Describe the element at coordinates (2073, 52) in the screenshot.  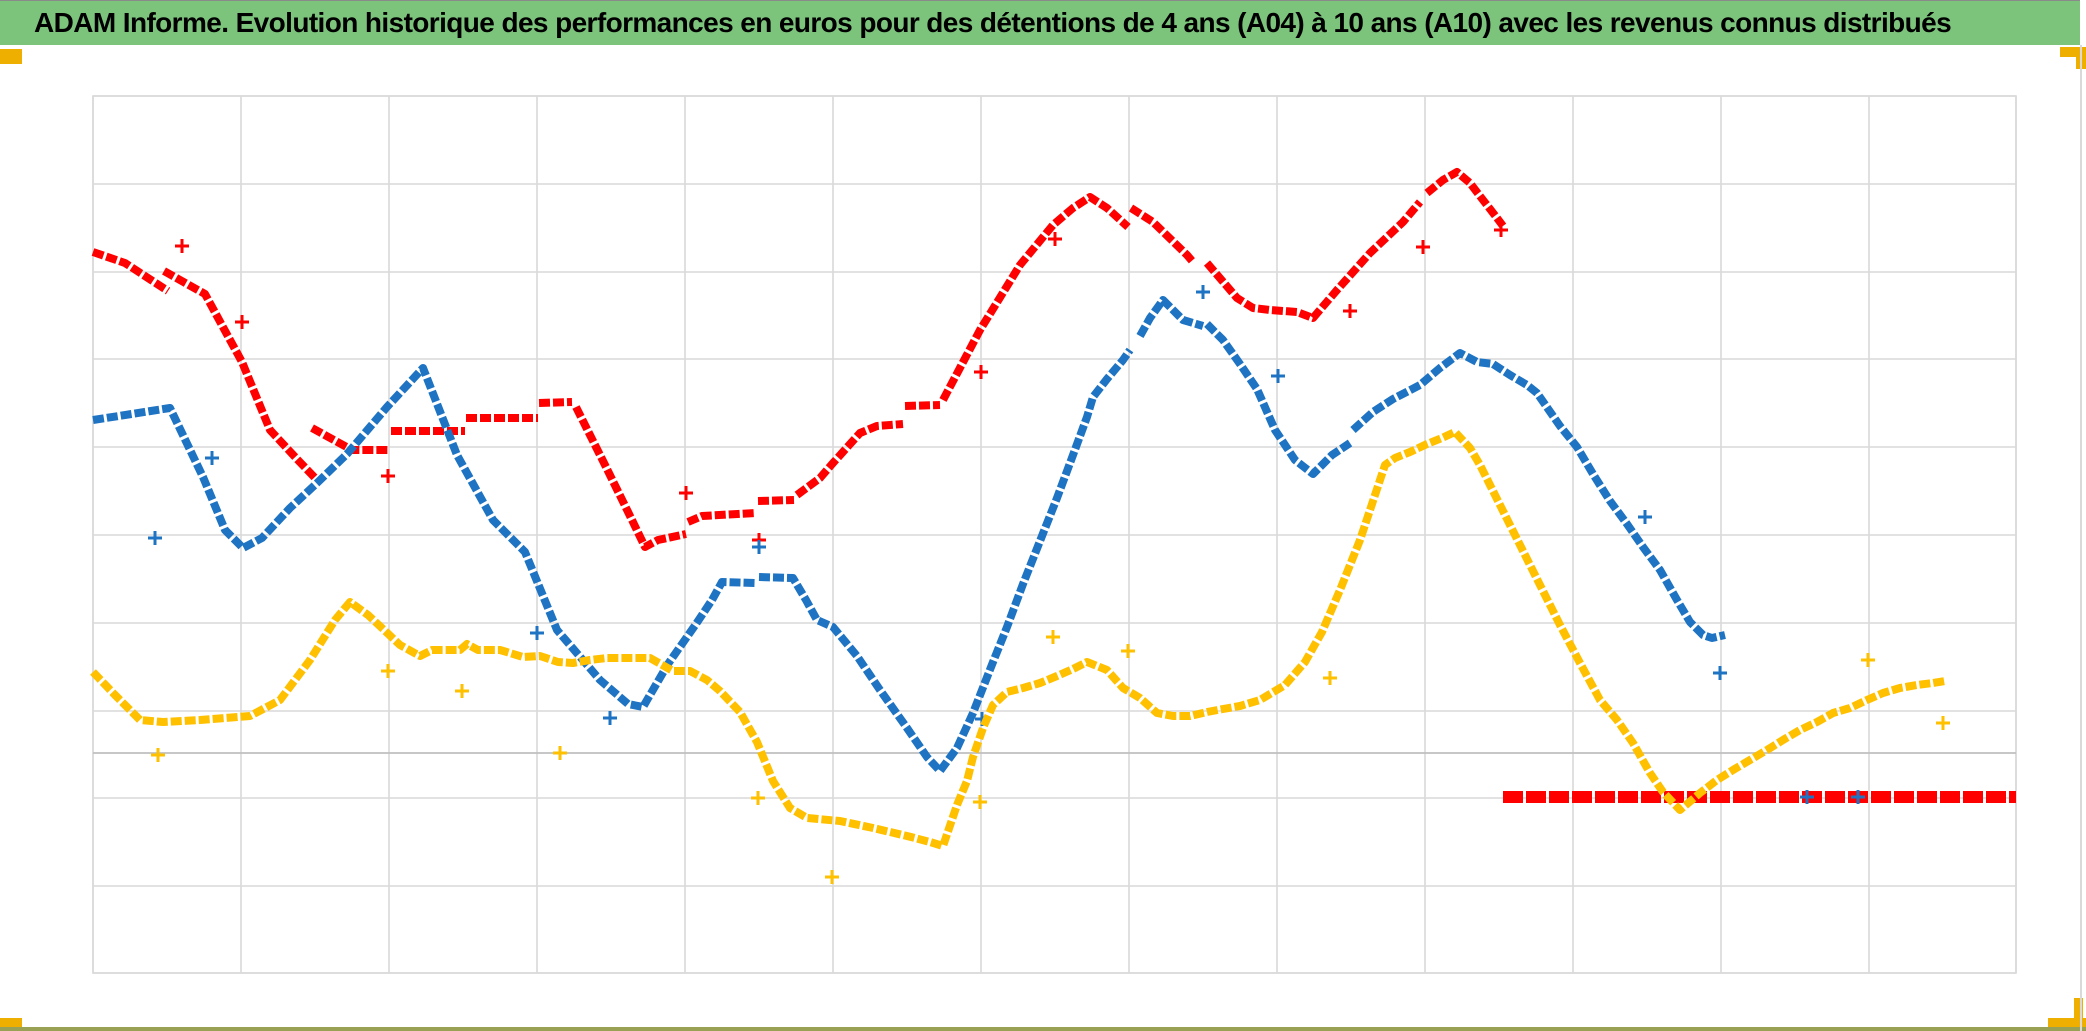
I see `selection-handle-top-right` at that location.